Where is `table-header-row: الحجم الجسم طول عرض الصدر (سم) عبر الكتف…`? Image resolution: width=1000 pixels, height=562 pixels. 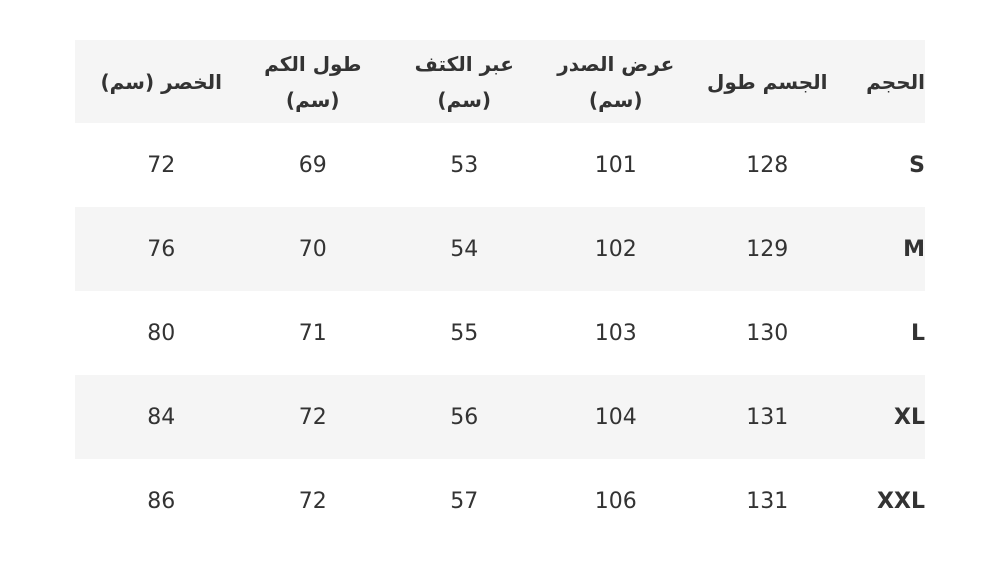 table-header-row: الحجم الجسم طول عرض الصدر (سم) عبر الكتف… is located at coordinates (500, 81).